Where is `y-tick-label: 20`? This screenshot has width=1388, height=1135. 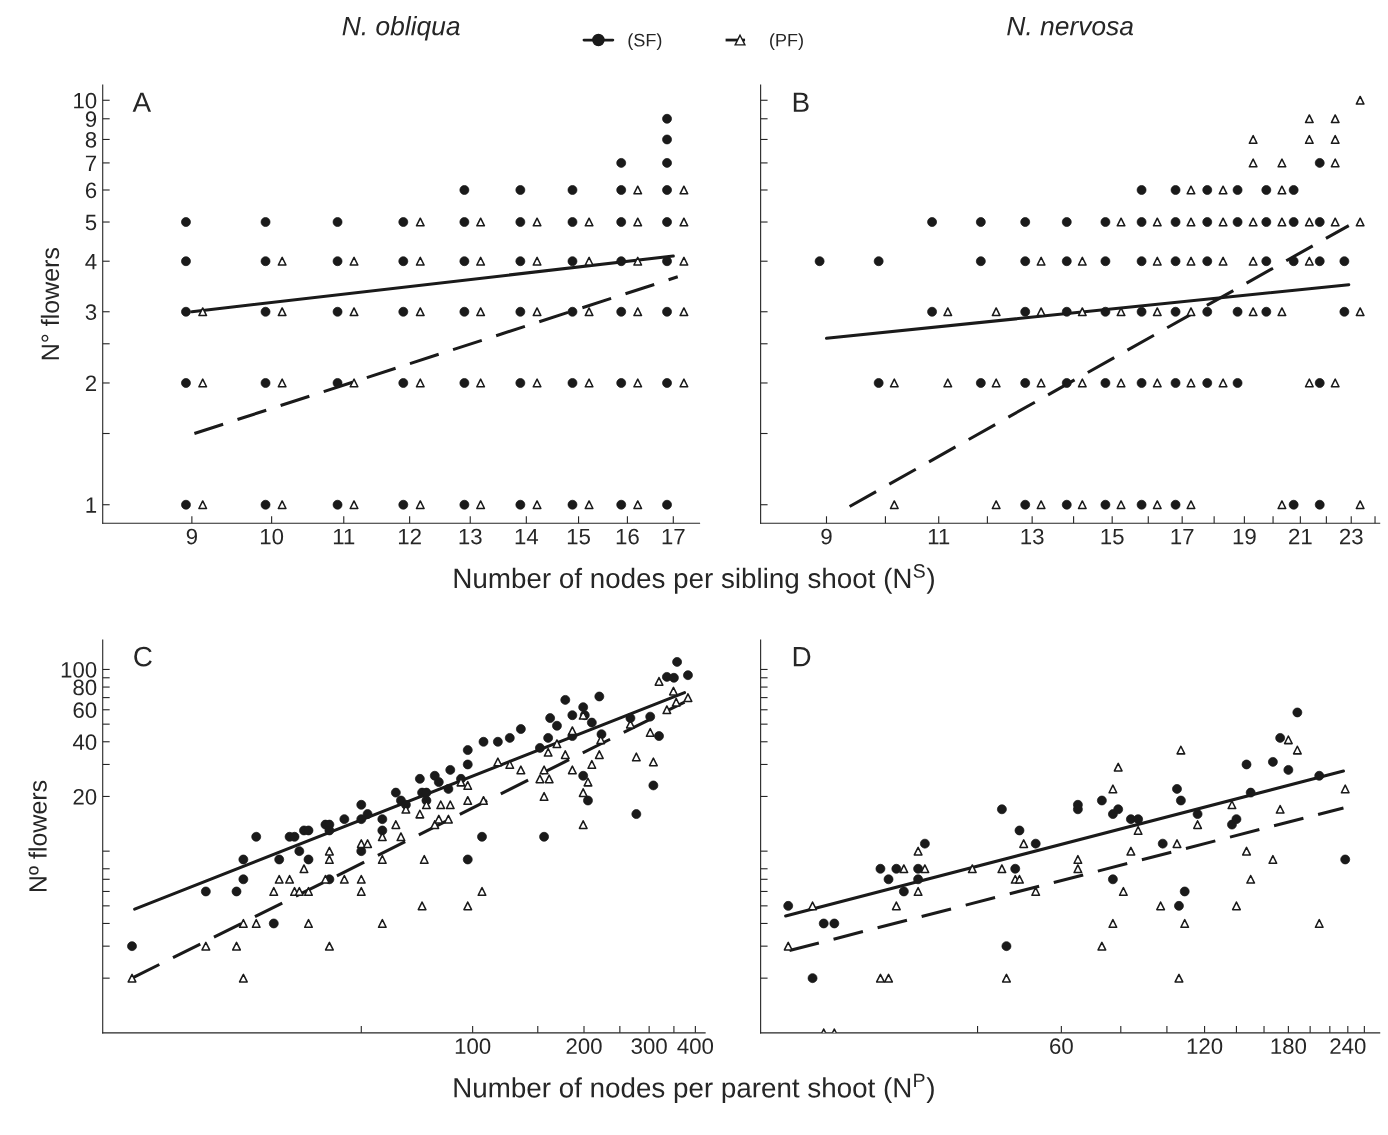
y-tick-label: 20 is located at coordinates (85, 796).